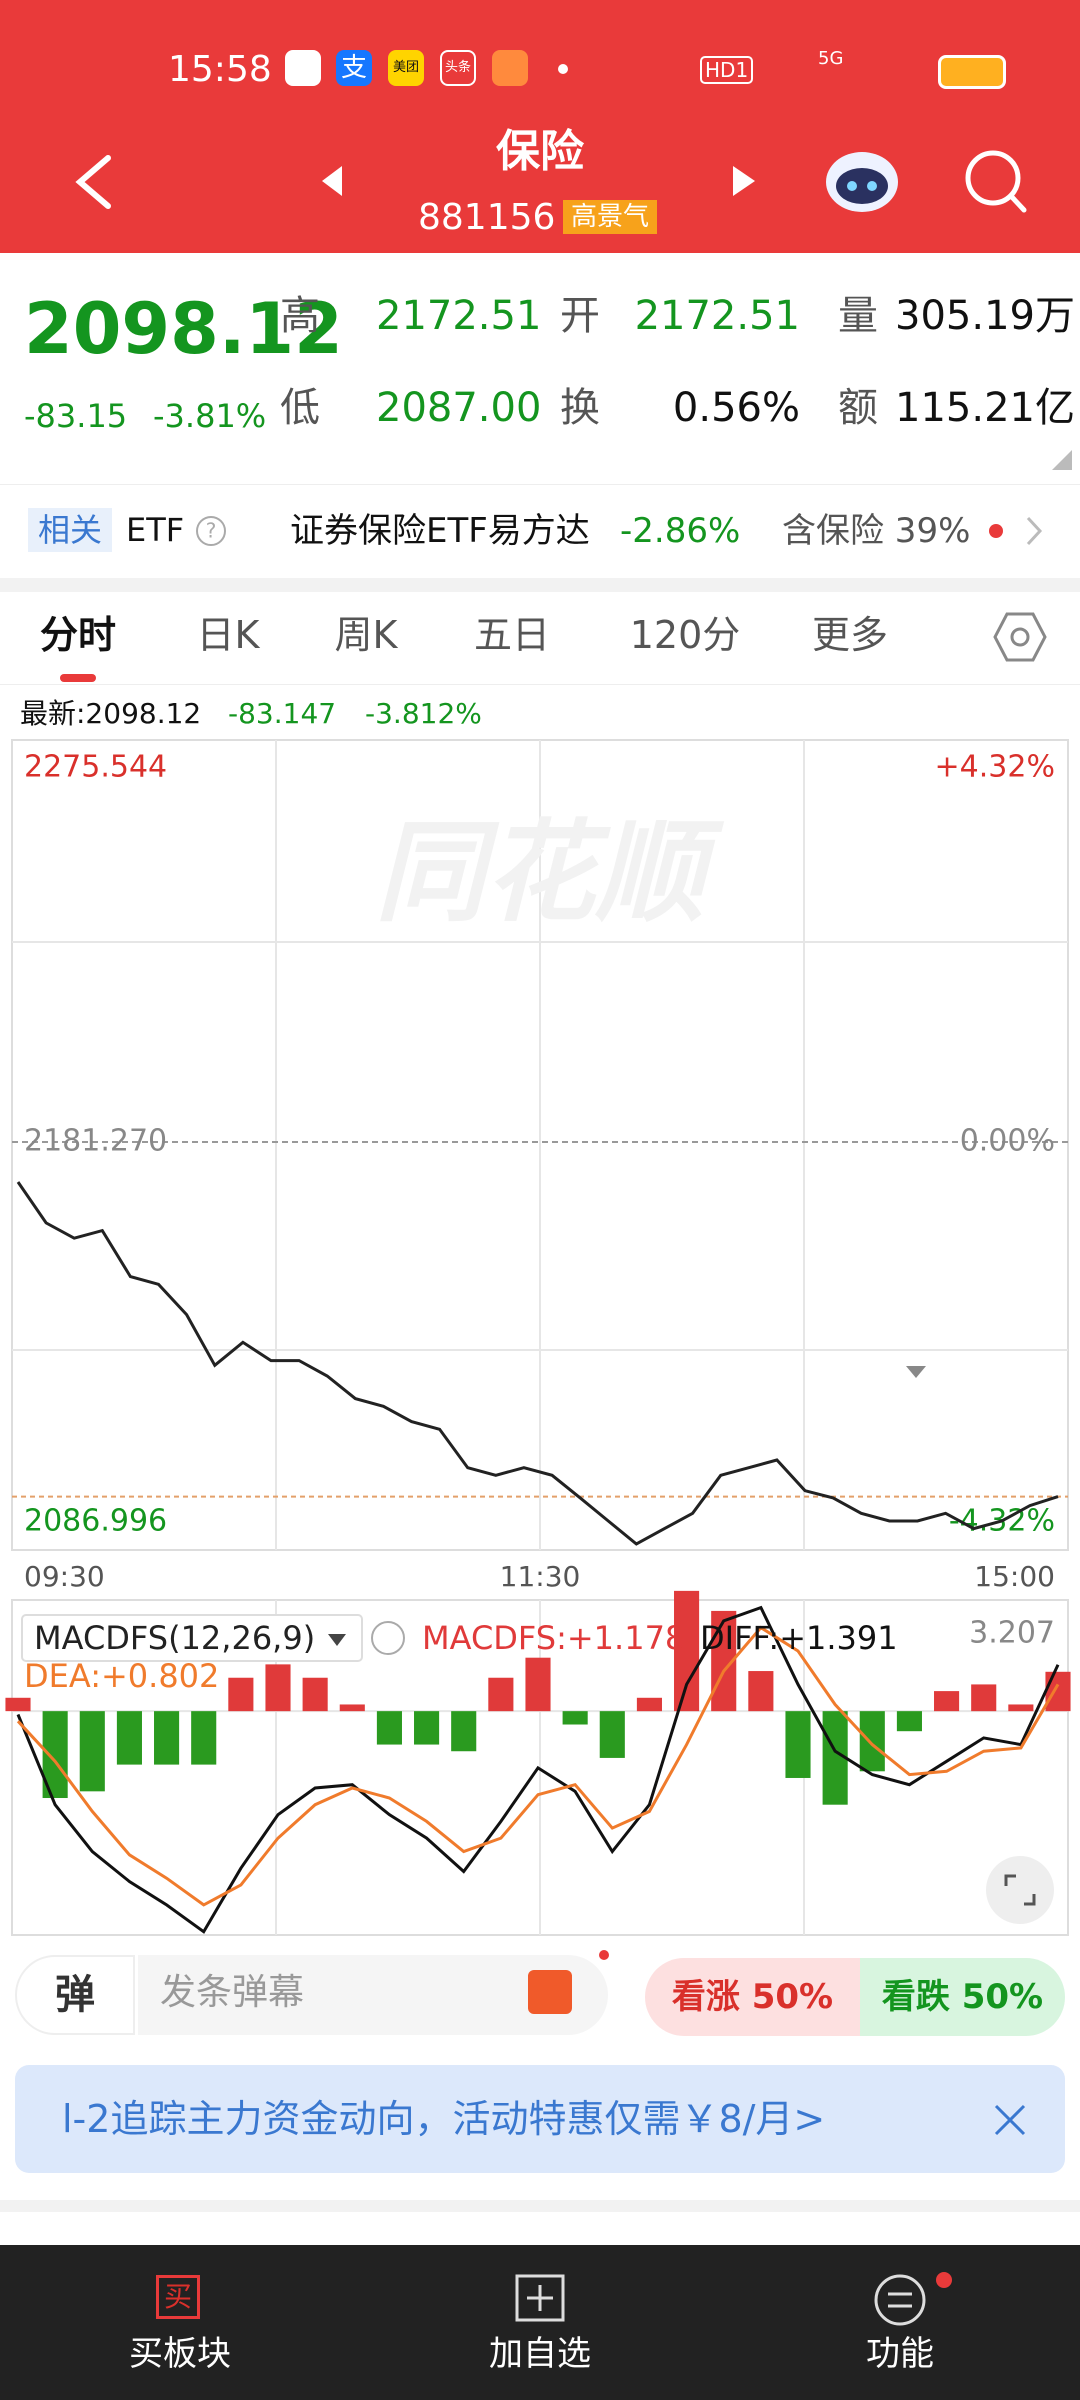 This screenshot has height=2400, width=1080. What do you see at coordinates (406, 68) in the screenshot?
I see `app-icon: 美团` at bounding box center [406, 68].